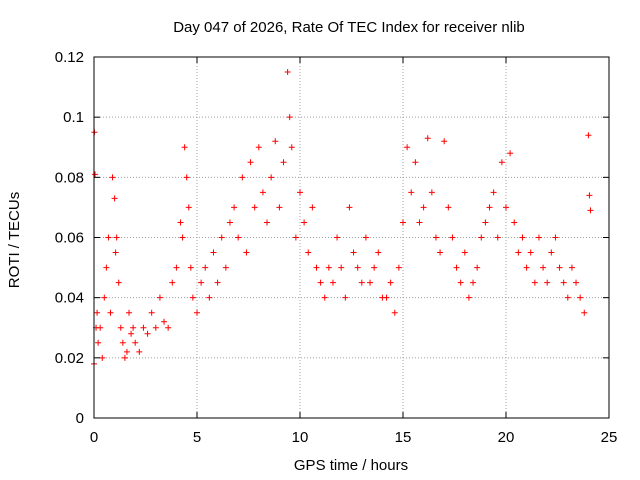  I want to click on x-tick-label: 10, so click(300, 437).